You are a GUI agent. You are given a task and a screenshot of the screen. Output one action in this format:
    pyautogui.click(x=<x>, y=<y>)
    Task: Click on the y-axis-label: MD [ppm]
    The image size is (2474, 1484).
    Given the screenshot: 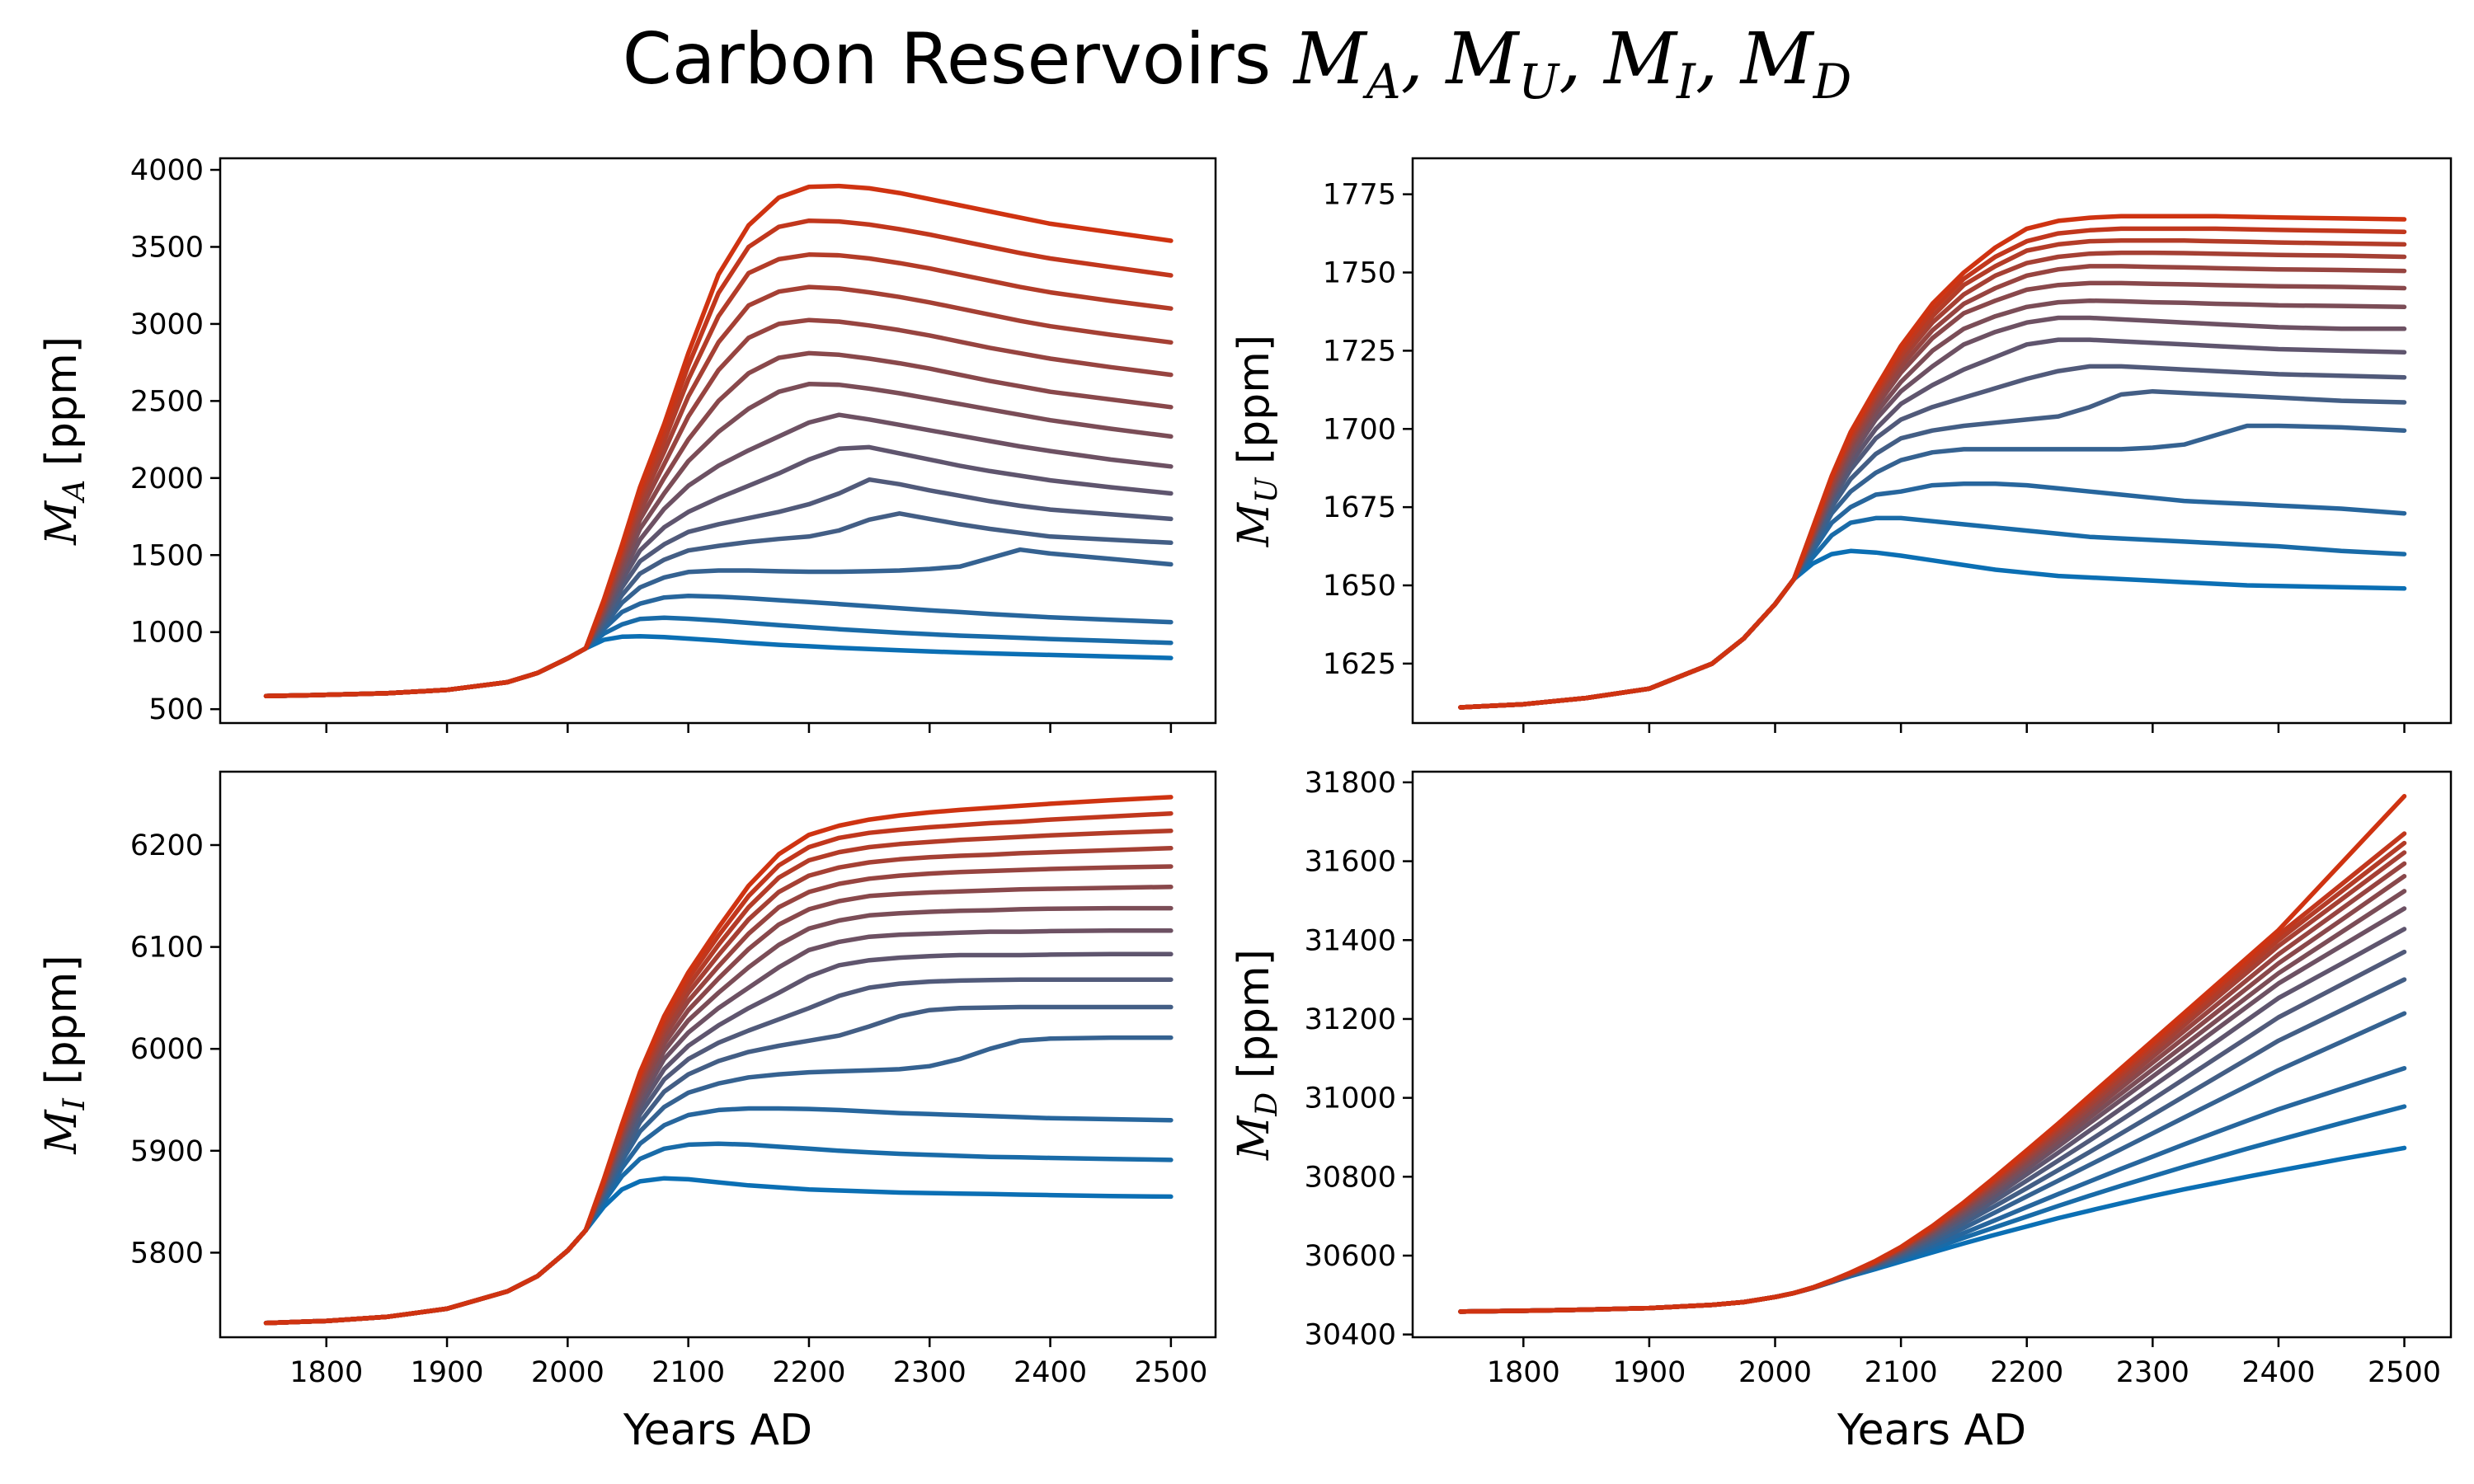 What is the action you would take?
    pyautogui.click(x=1257, y=1055)
    